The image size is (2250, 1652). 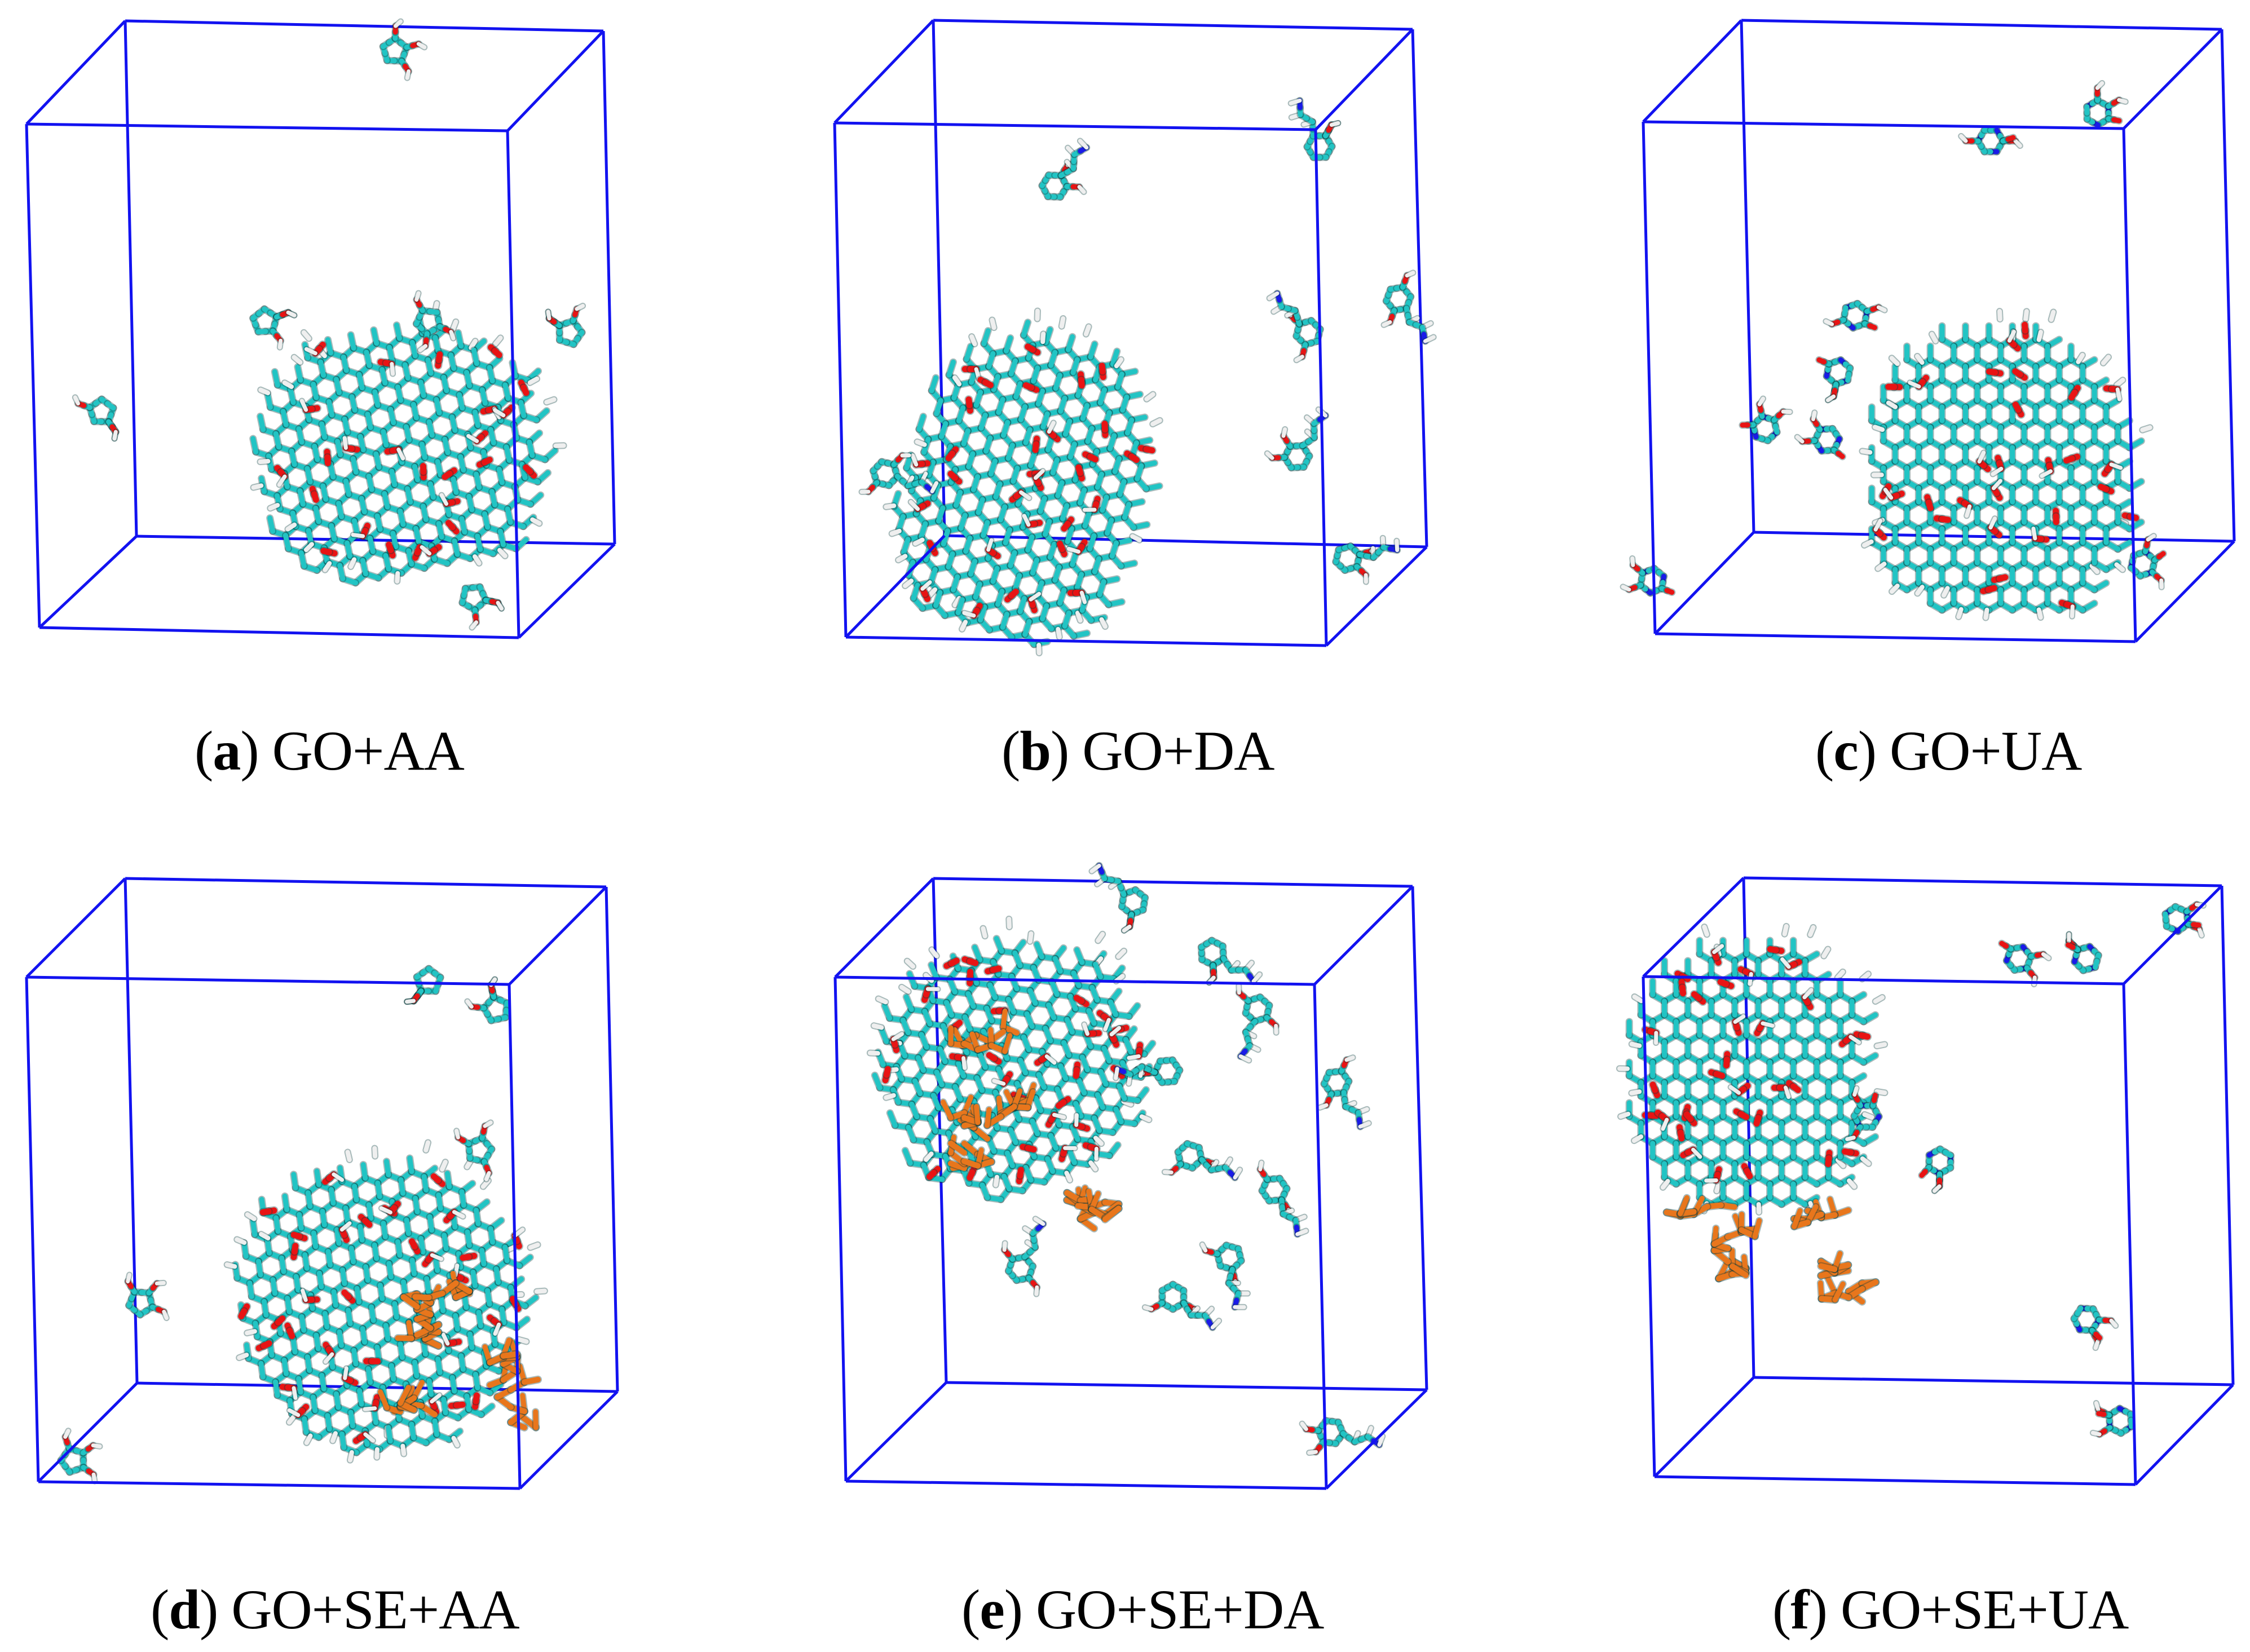 What do you see at coordinates (1986, 750) in the screenshot?
I see `caption-title-c: GO+UA` at bounding box center [1986, 750].